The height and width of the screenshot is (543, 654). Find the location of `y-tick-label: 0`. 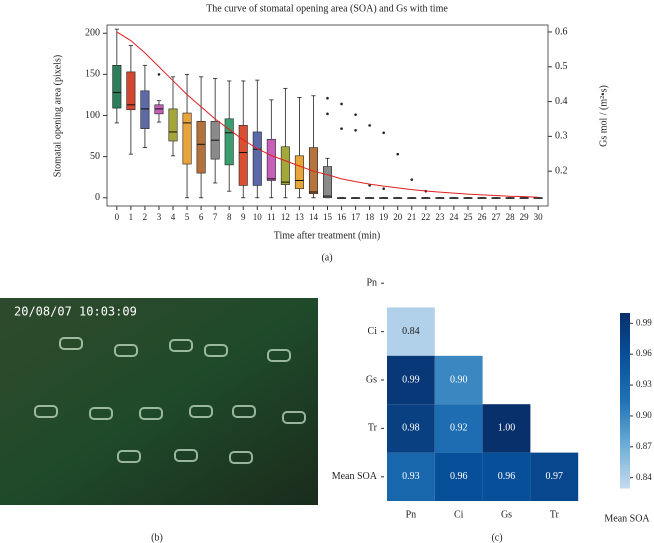

y-tick-label: 0 is located at coordinates (97, 197).